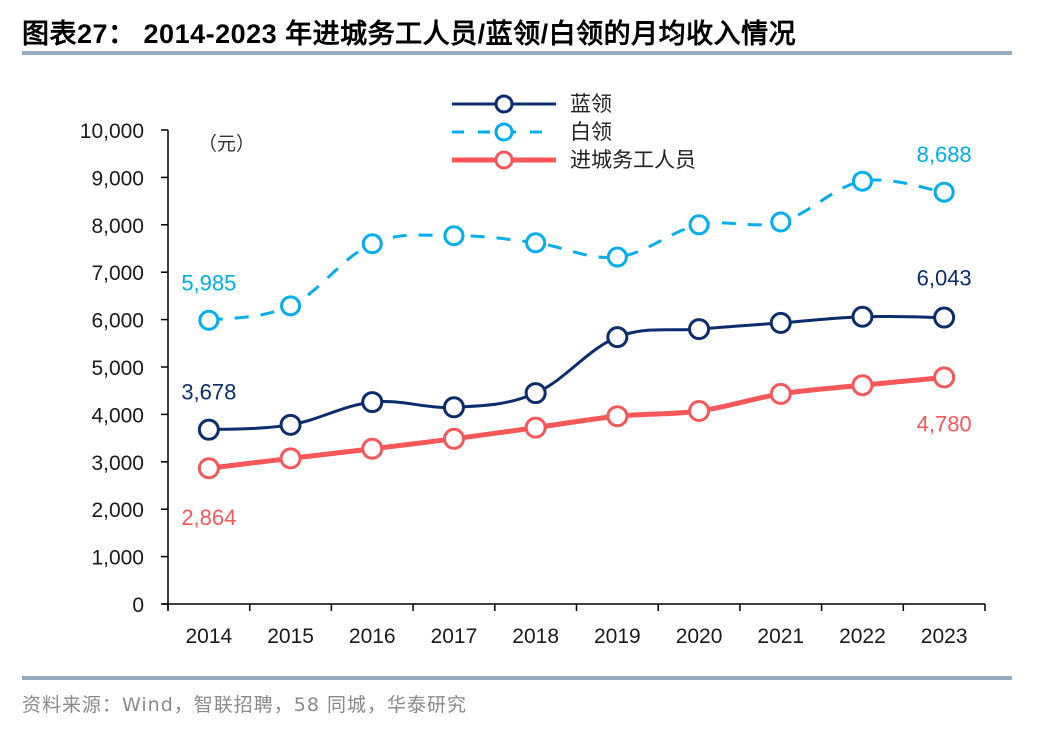 This screenshot has width=1048, height=732. What do you see at coordinates (517, 53) in the screenshot?
I see `title-divider` at bounding box center [517, 53].